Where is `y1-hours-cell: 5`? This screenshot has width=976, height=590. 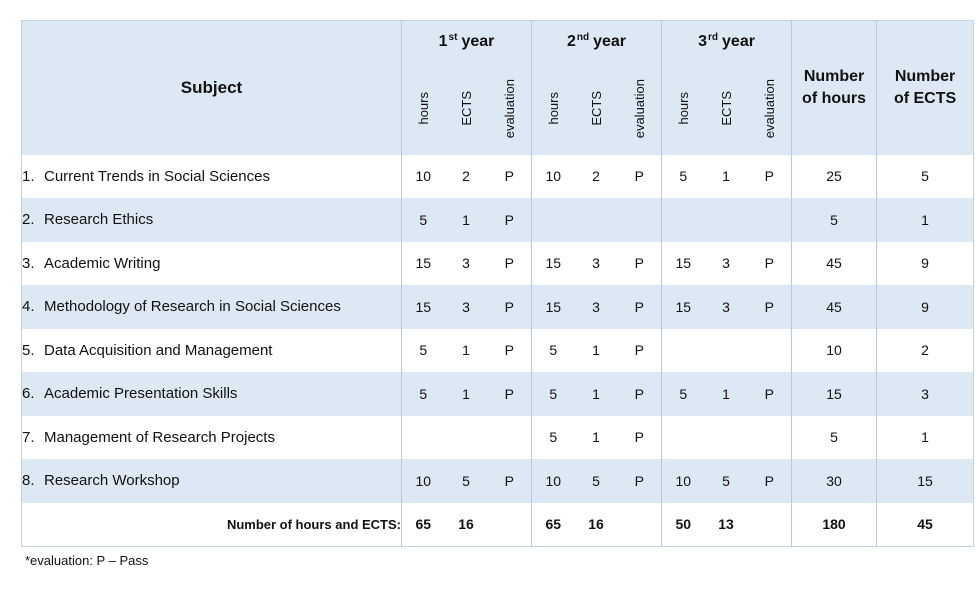
y1-hours-cell: 5 is located at coordinates (423, 394).